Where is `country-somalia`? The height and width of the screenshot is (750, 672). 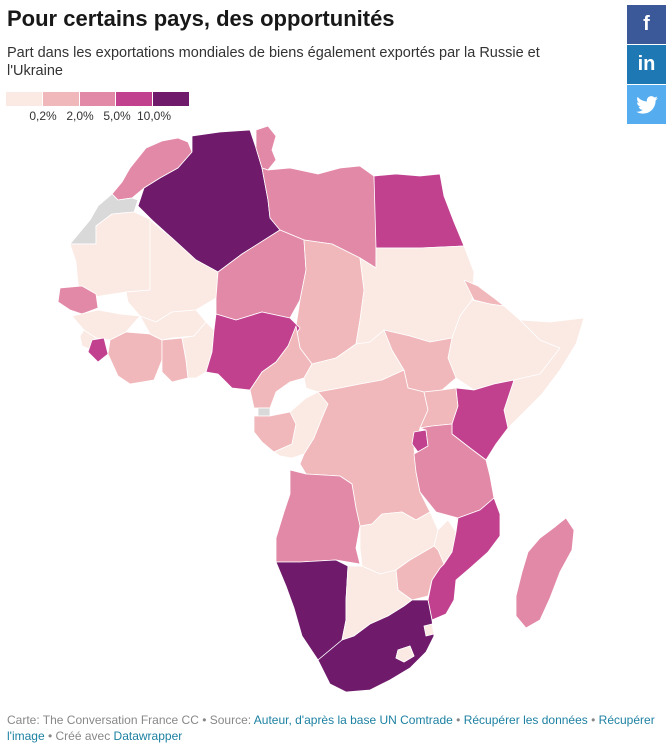
country-somalia is located at coordinates (544, 373).